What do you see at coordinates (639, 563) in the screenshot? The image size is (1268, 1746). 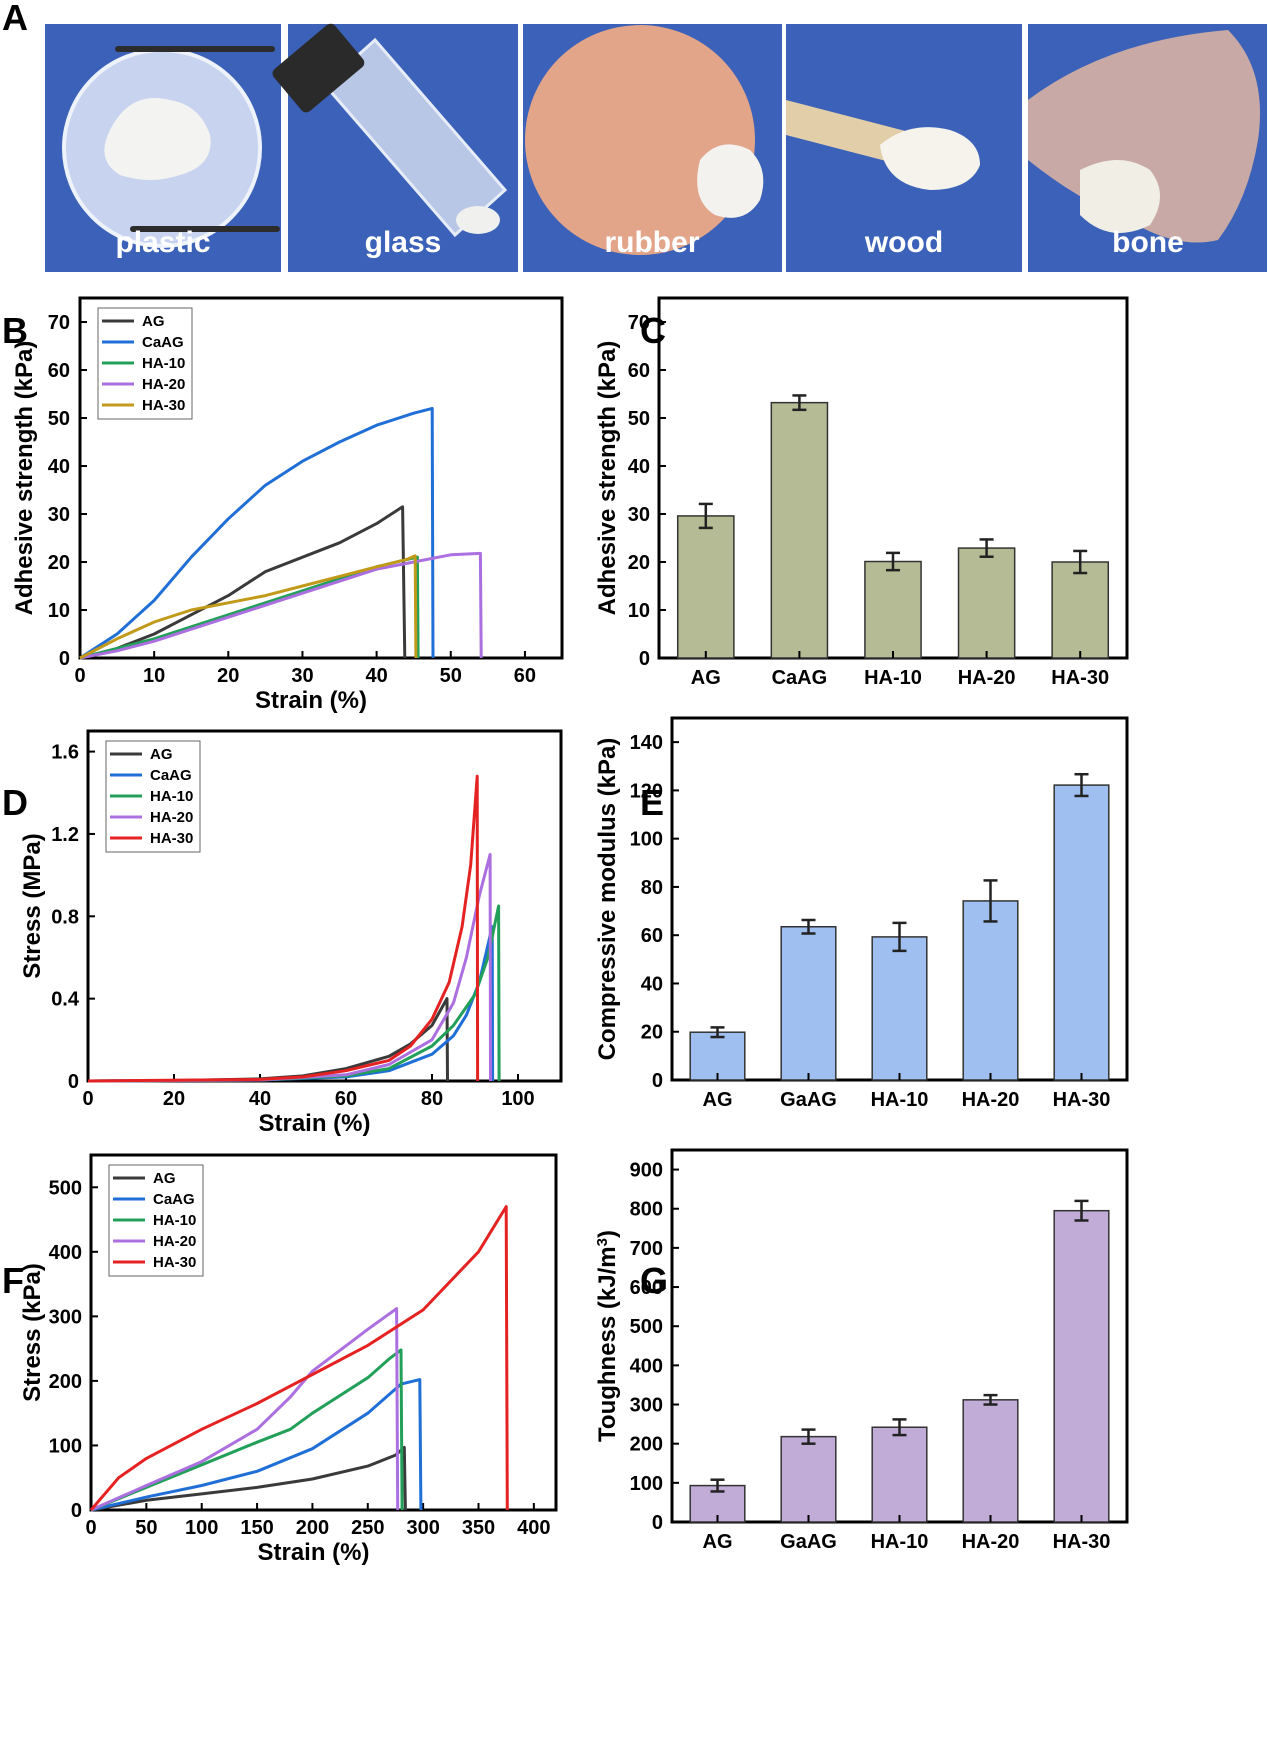 I see `y-tick-label-C: 20` at bounding box center [639, 563].